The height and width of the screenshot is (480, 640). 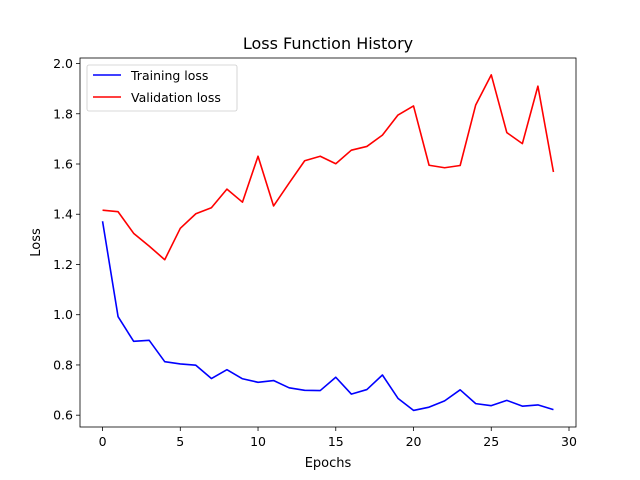 I want to click on x-axis-ticks: 0 5 10 15 20 25 30, so click(x=338, y=438).